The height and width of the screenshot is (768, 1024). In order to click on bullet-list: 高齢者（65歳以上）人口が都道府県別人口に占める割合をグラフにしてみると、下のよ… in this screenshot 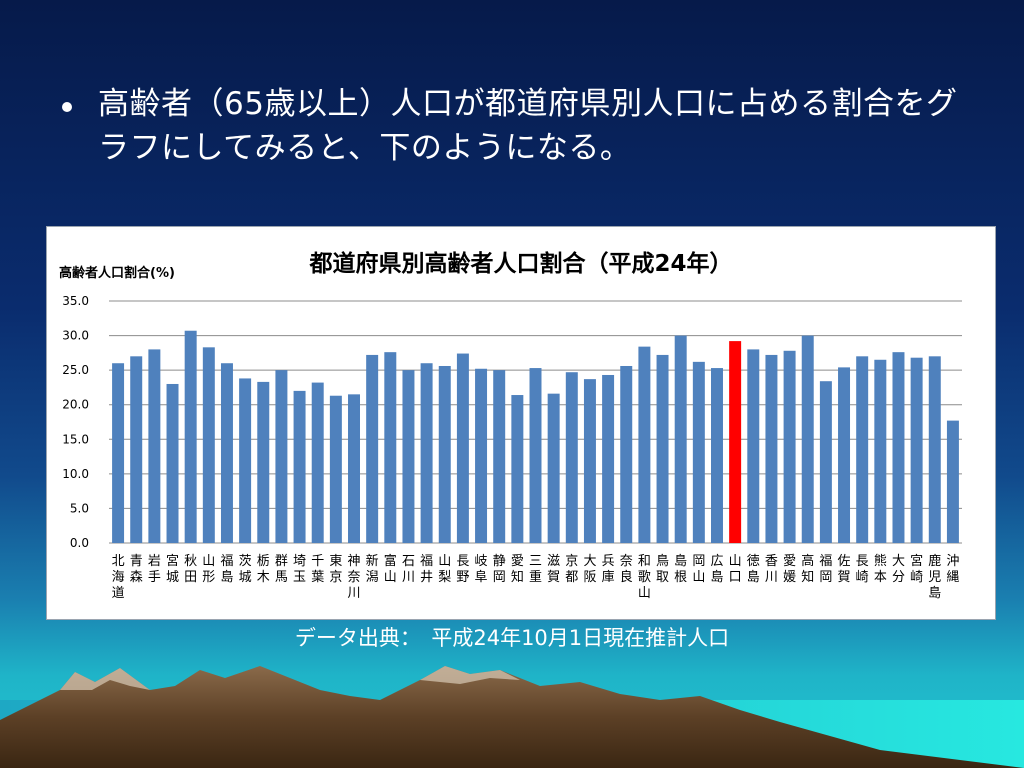, I will do `click(512, 126)`.